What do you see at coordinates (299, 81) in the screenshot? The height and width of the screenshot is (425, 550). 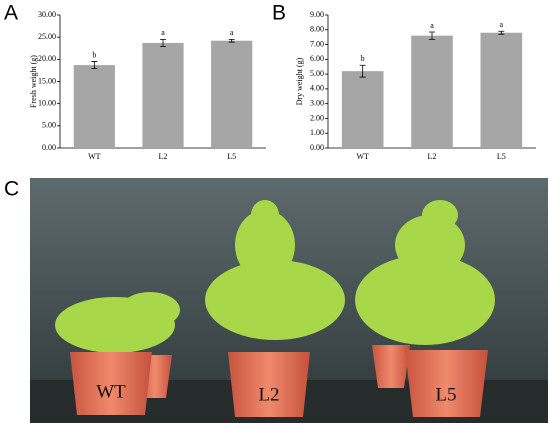 I see `y-axis-label: Dry weight (g)` at bounding box center [299, 81].